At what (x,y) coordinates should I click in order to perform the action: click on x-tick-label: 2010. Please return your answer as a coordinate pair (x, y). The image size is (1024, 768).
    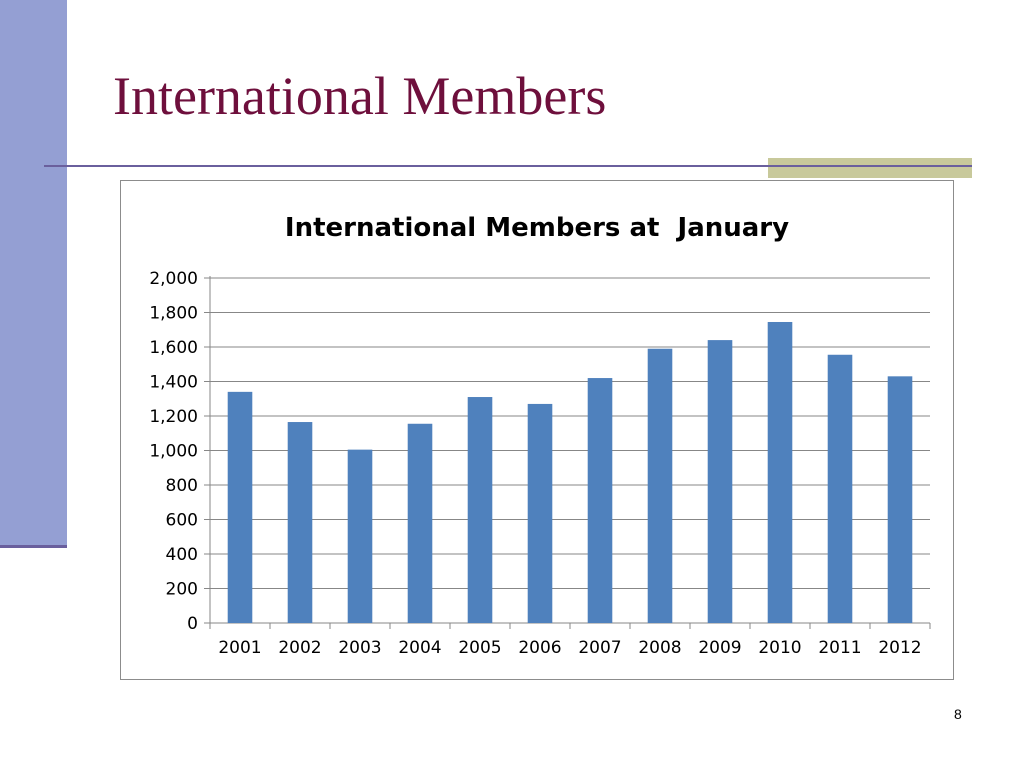
    Looking at the image, I should click on (779, 648).